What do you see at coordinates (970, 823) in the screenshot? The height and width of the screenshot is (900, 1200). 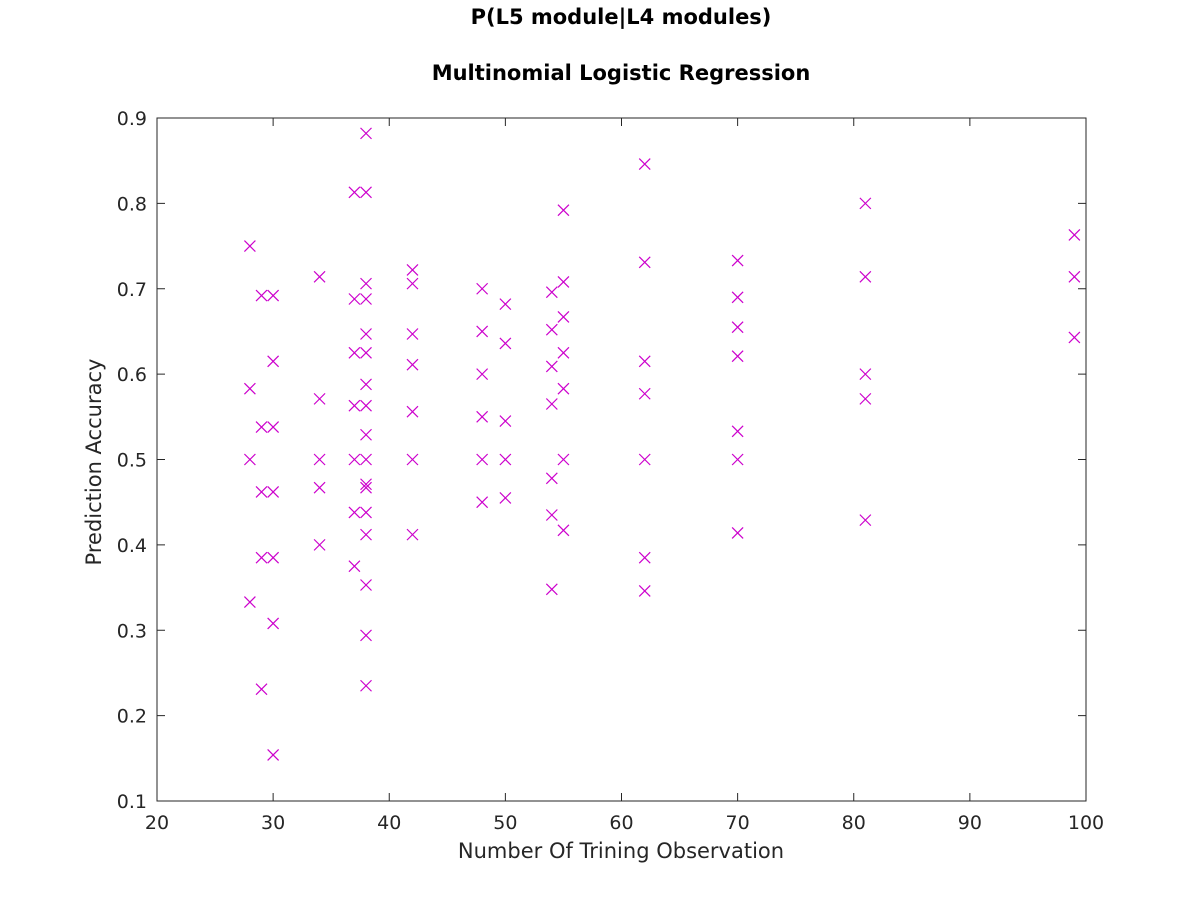 I see `x-tick-label: 90` at bounding box center [970, 823].